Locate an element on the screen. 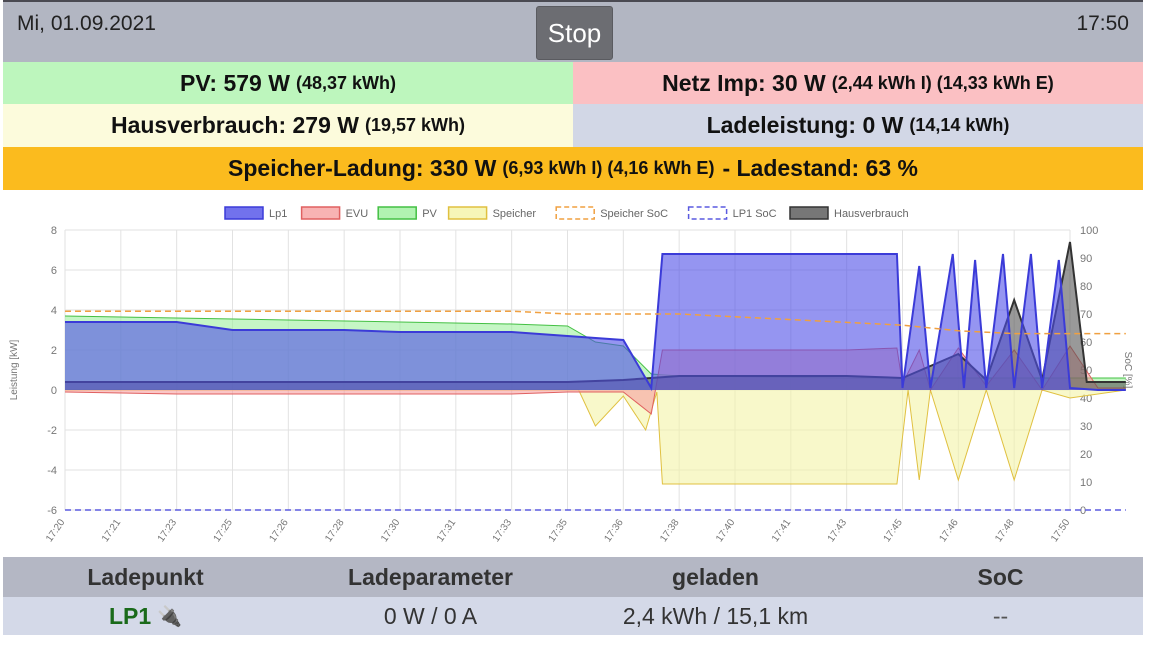 The width and height of the screenshot is (1164, 651). netz-main: Netz Imp: 30 W is located at coordinates (744, 82).